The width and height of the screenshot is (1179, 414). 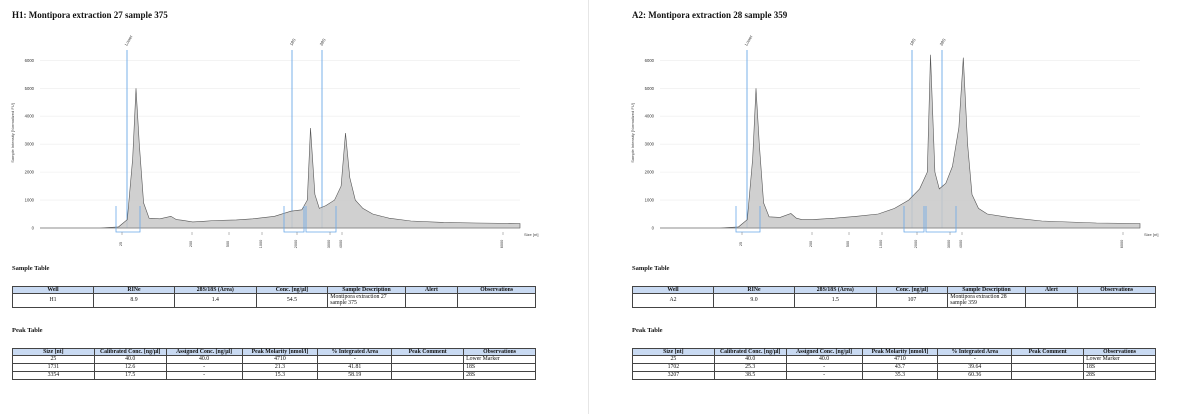 I want to click on panel-title: A2: Montipora extraction 28 sample 359, so click(x=710, y=15).